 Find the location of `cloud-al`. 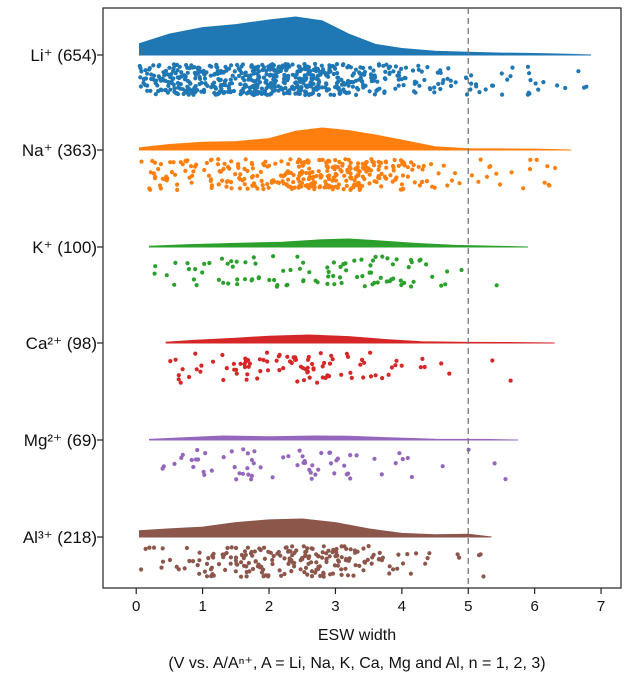

cloud-al is located at coordinates (315, 528).